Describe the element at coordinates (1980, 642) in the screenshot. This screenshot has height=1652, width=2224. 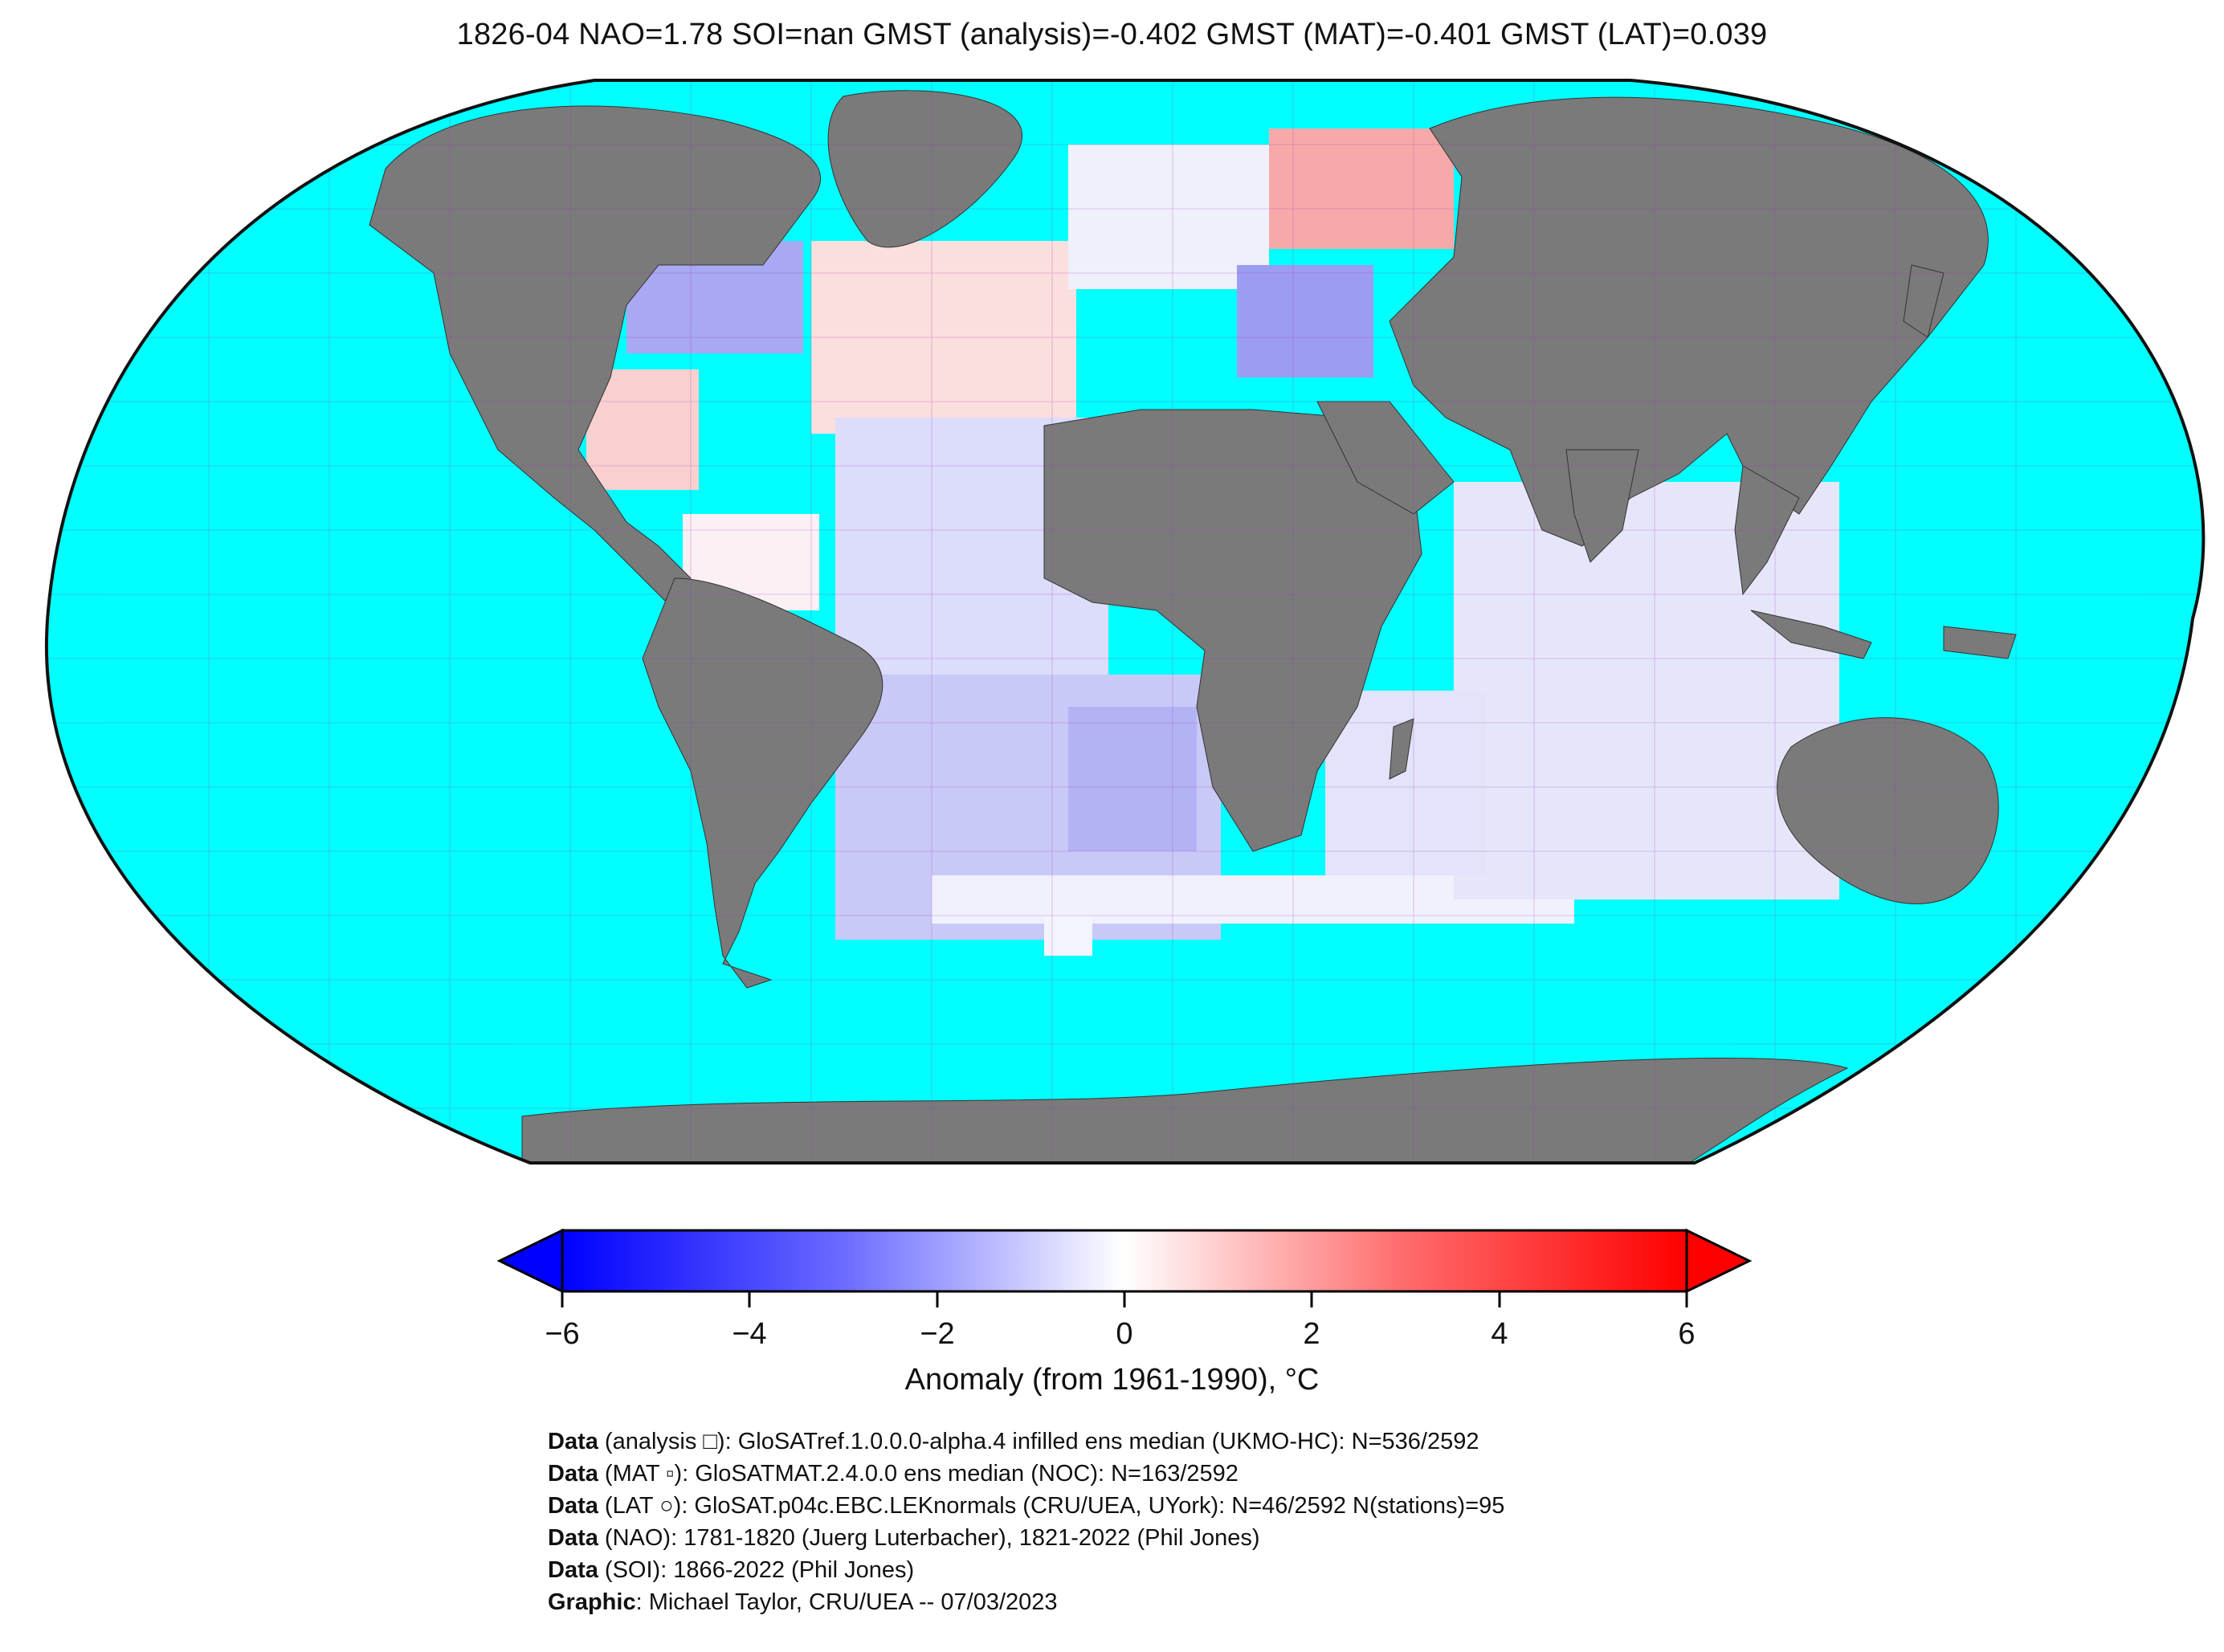
I see `new-guinea` at that location.